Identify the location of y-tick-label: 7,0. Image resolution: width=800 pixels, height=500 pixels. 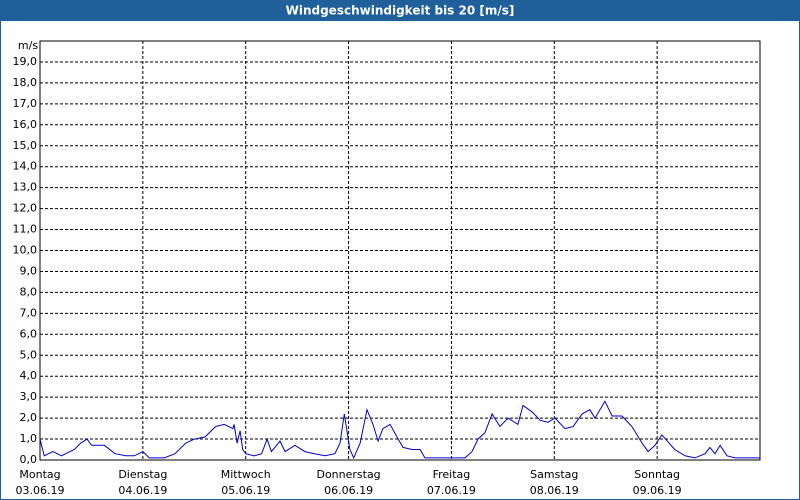
(29, 312).